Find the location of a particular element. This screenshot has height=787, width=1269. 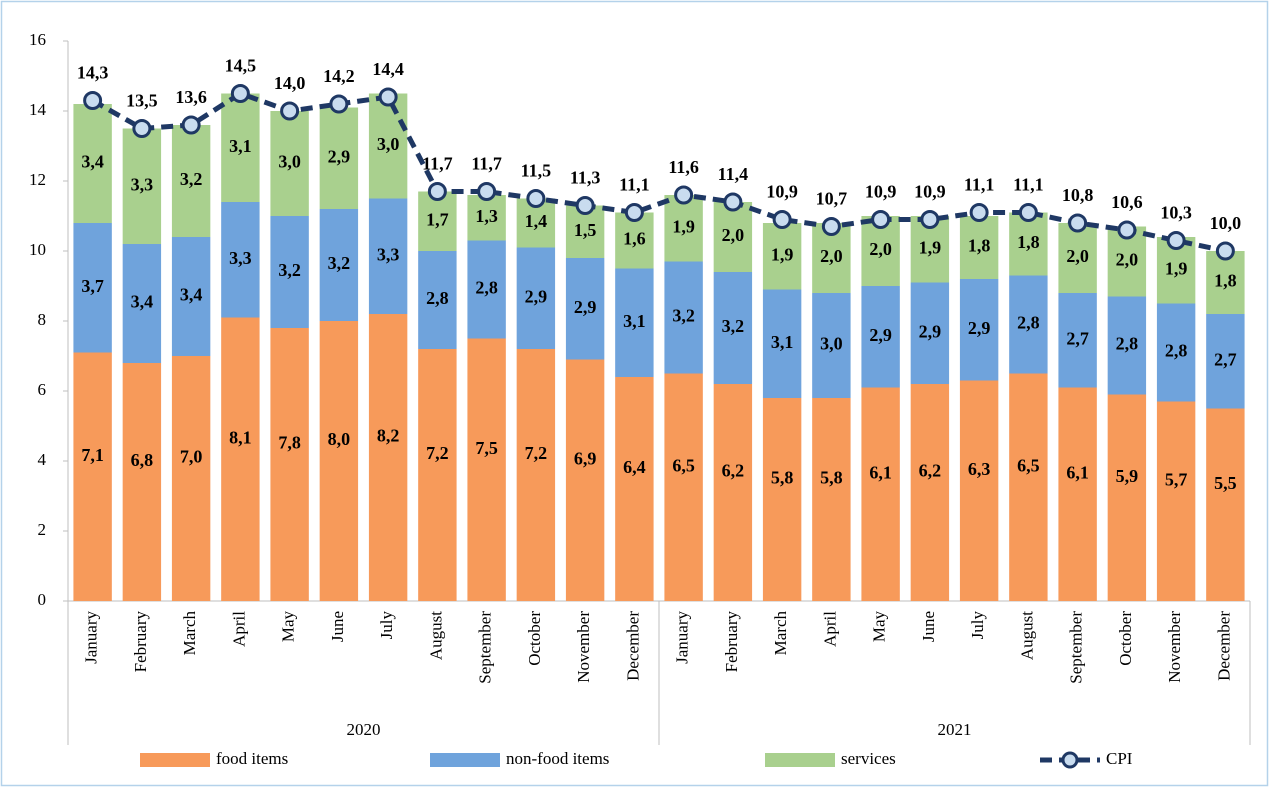

data-label: 7,5 is located at coordinates (486, 448).